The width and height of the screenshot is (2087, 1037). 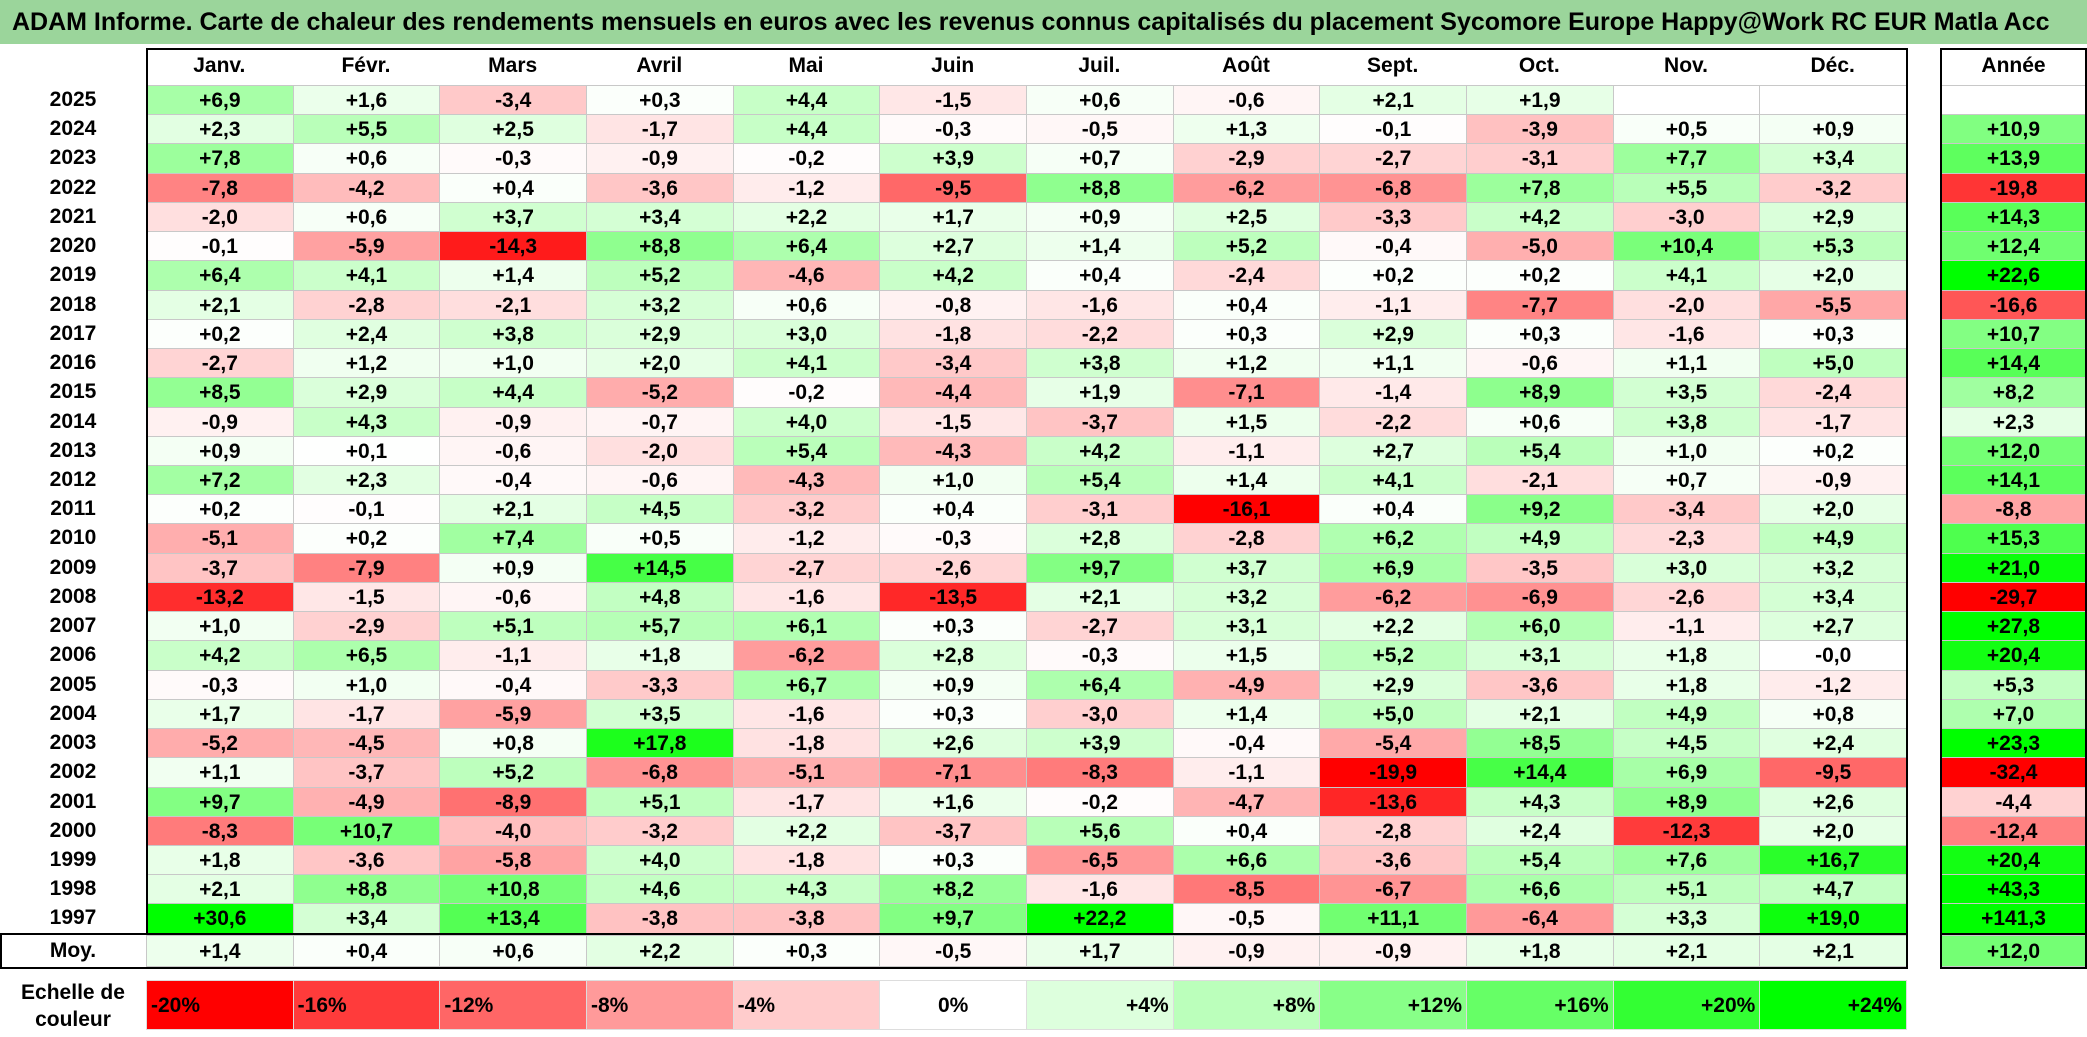 What do you see at coordinates (513, 100) in the screenshot?
I see `heatmap-cell: -3,4` at bounding box center [513, 100].